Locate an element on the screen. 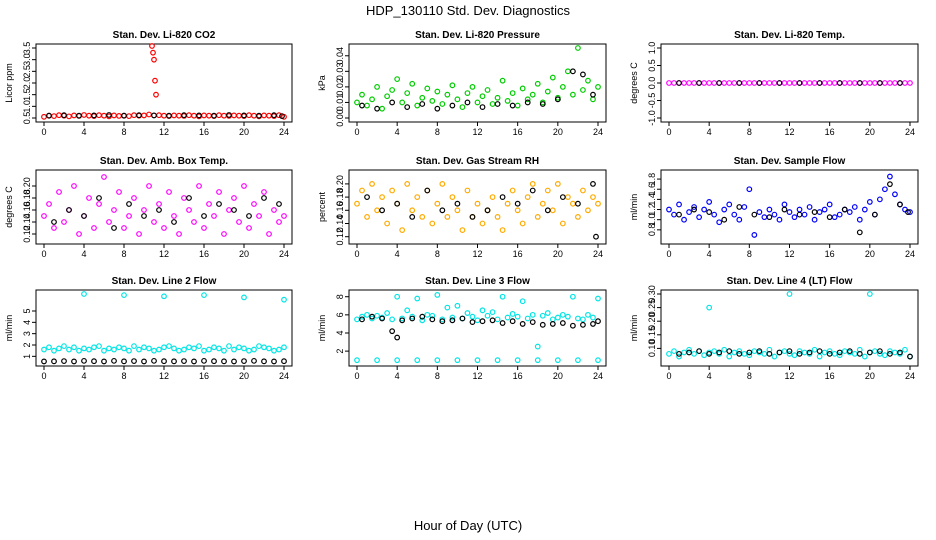  x-tick-label: 0 is located at coordinates (356, 376).